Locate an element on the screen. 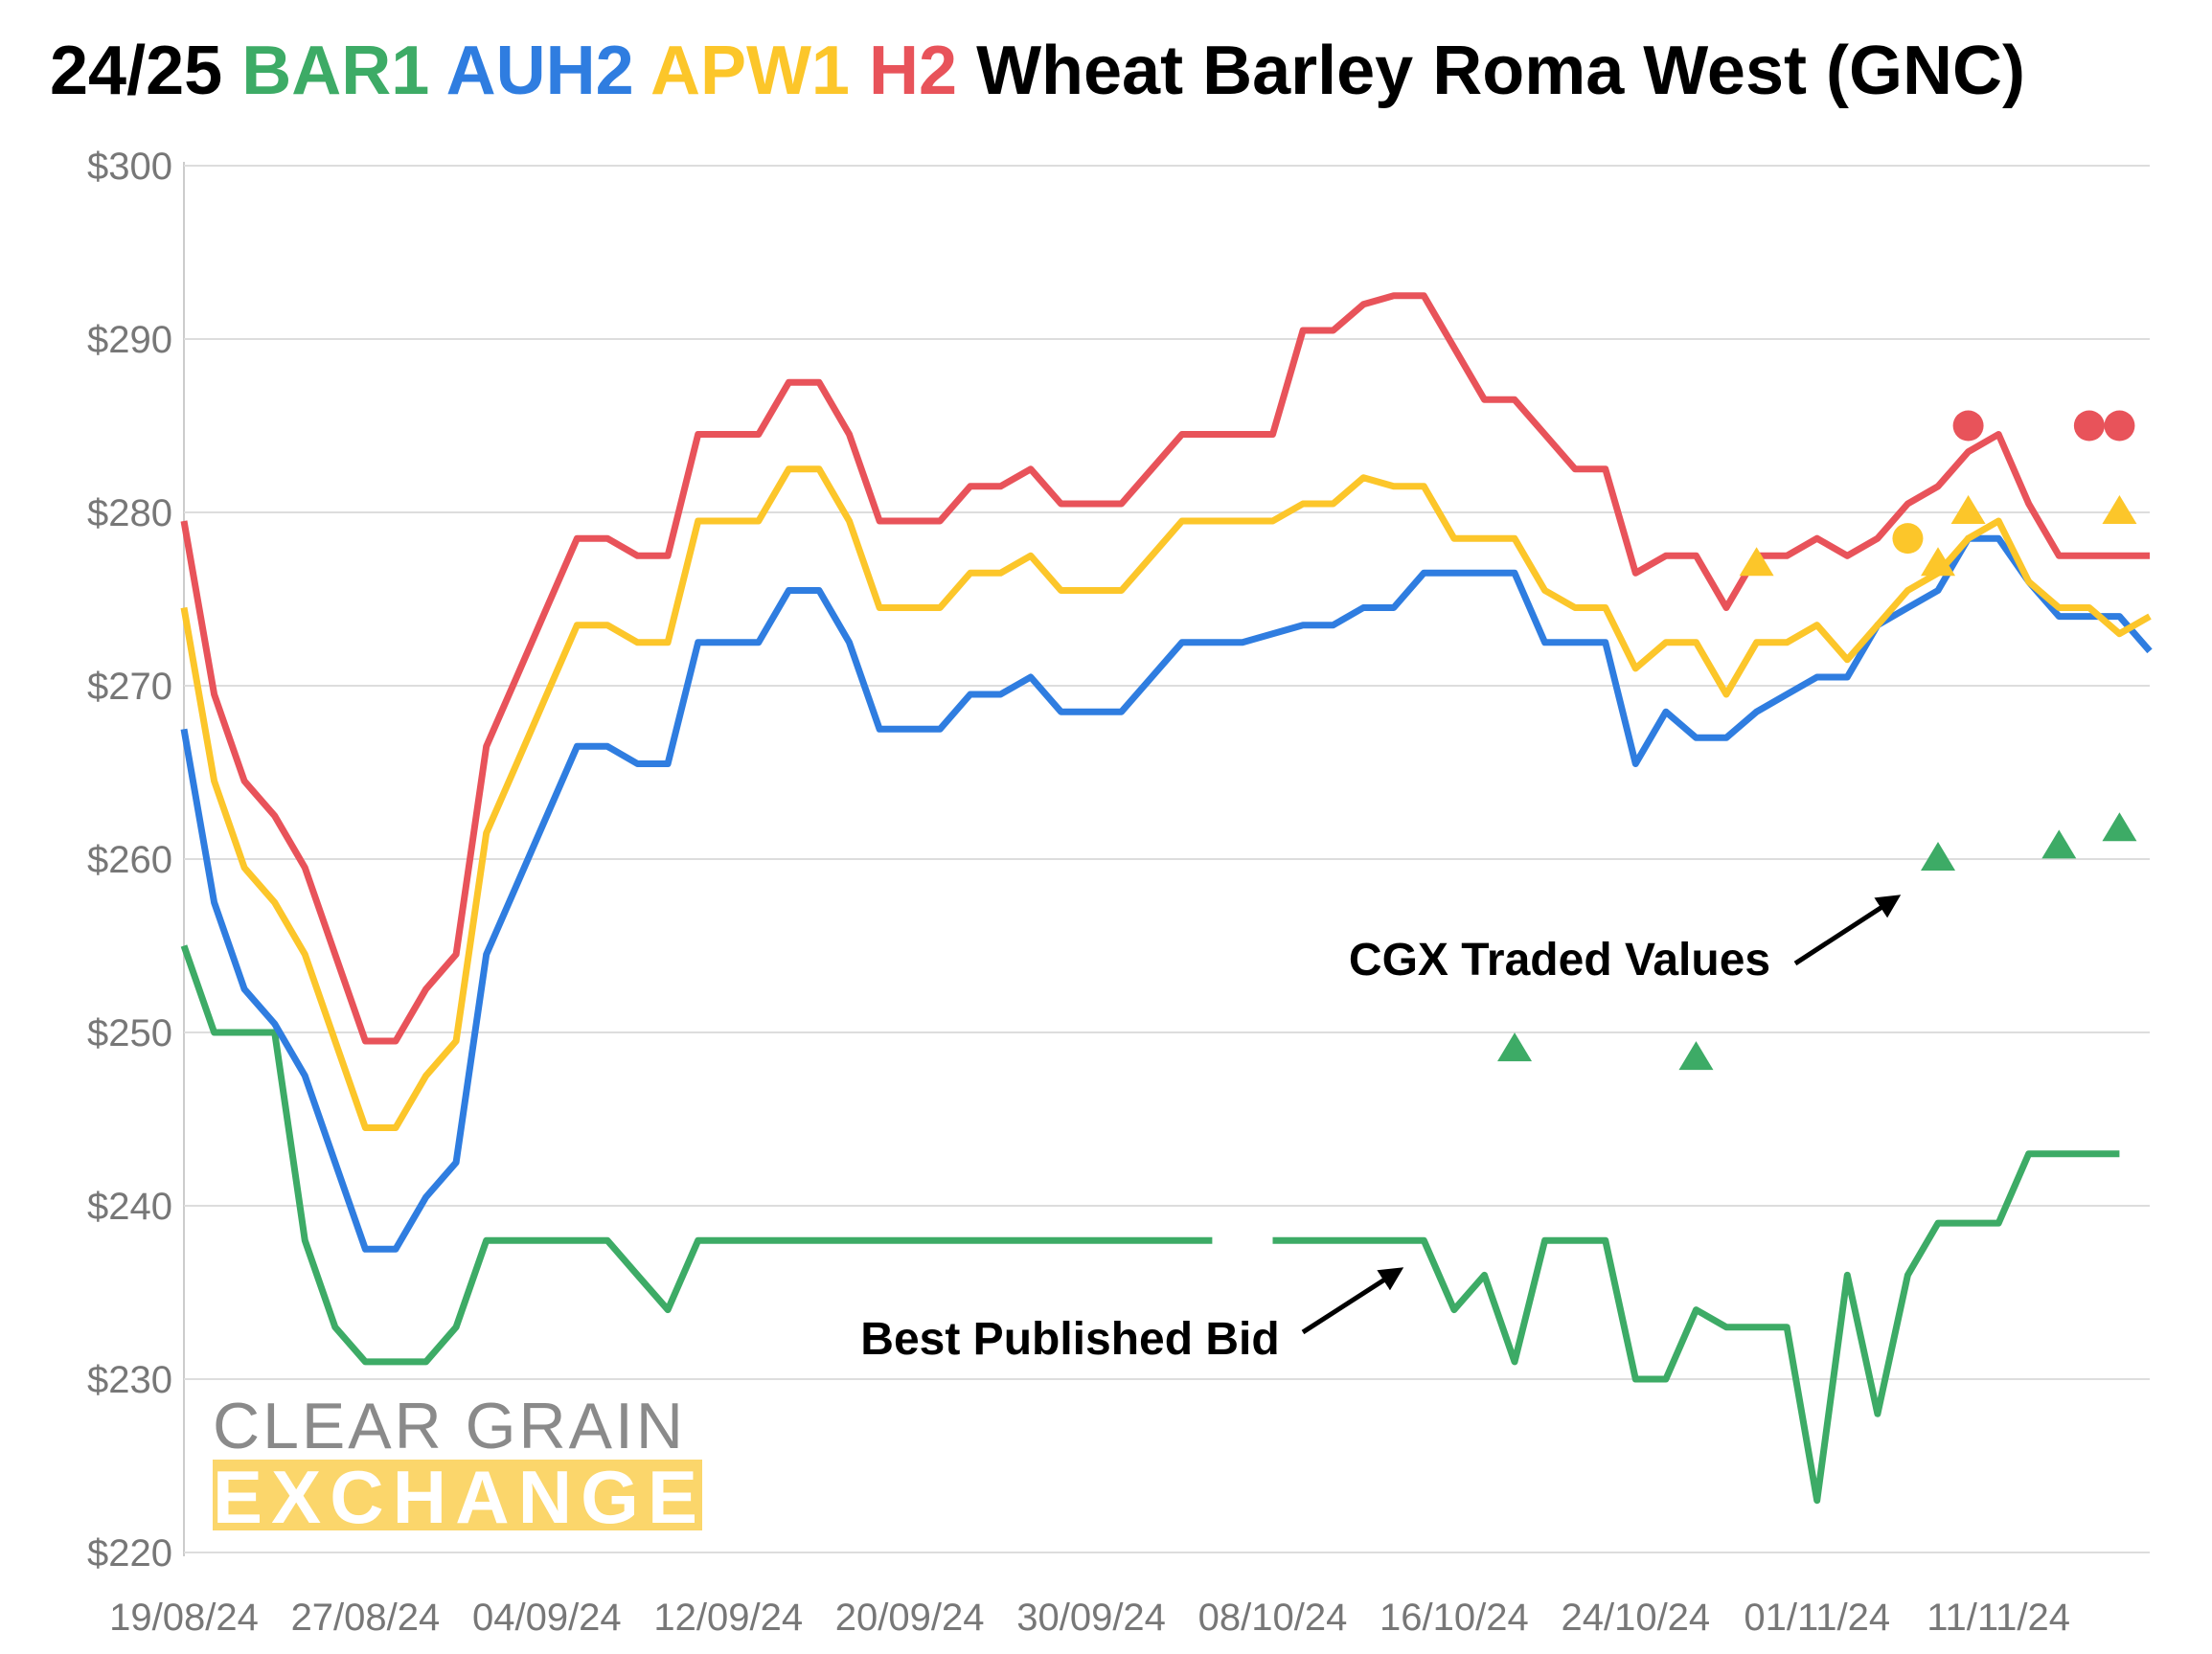  y-tick-label: $220 is located at coordinates (129, 1553).